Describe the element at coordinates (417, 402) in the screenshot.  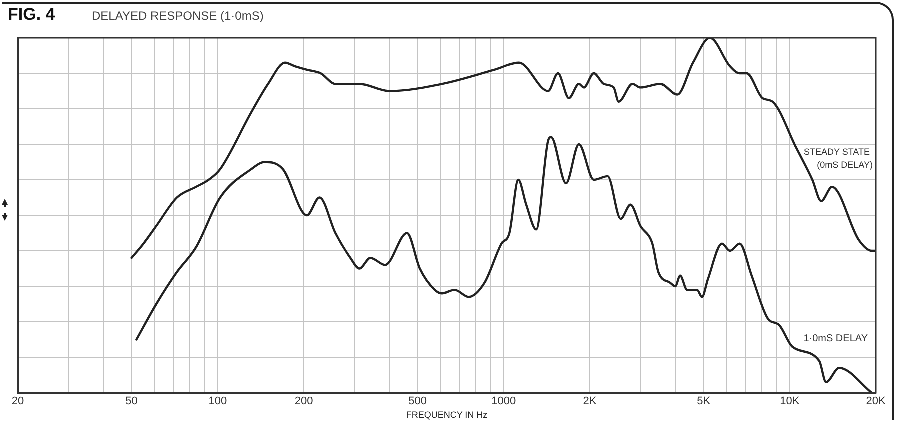
I see `x-tick-label: 500` at that location.